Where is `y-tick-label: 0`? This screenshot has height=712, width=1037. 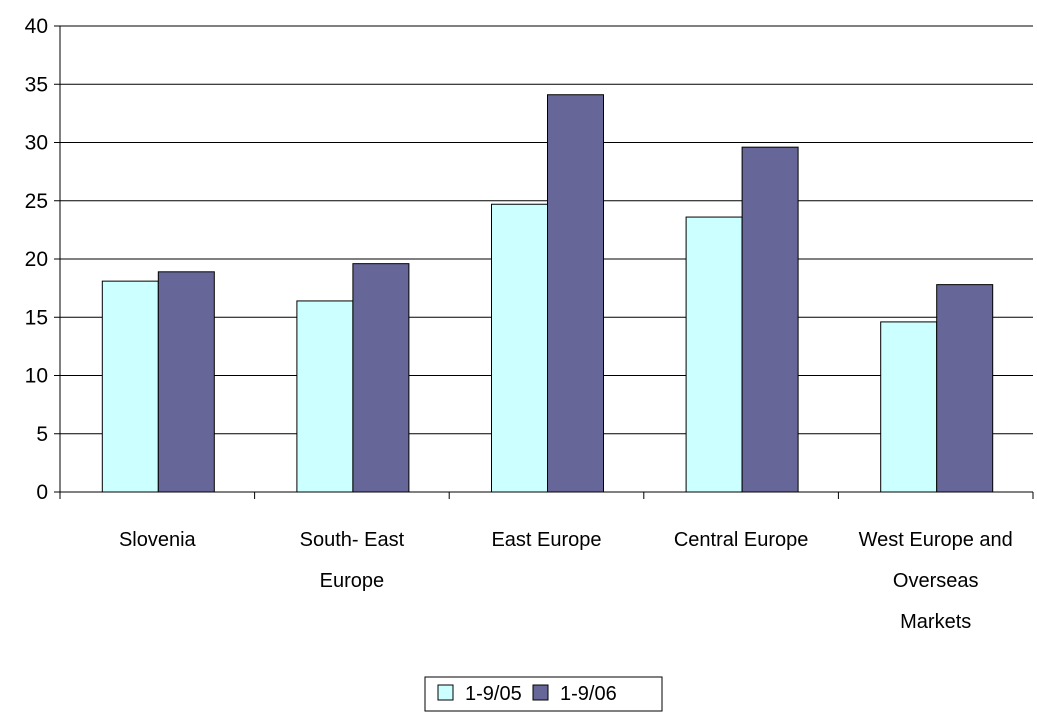 y-tick-label: 0 is located at coordinates (42, 492).